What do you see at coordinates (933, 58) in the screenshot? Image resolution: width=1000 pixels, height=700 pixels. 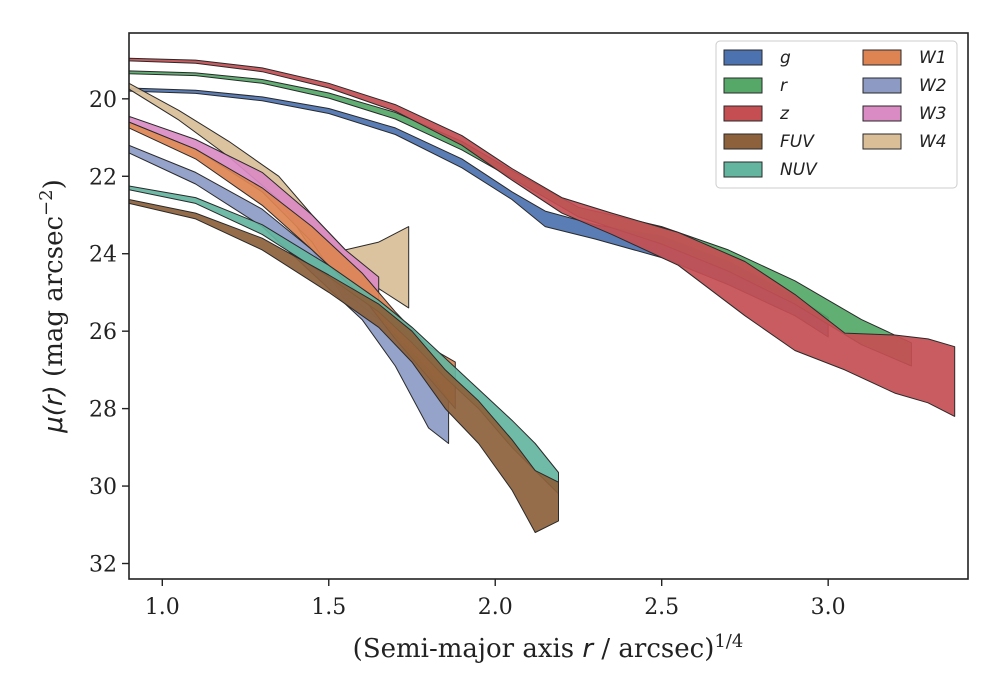 I see `legend-label-w1: W1` at bounding box center [933, 58].